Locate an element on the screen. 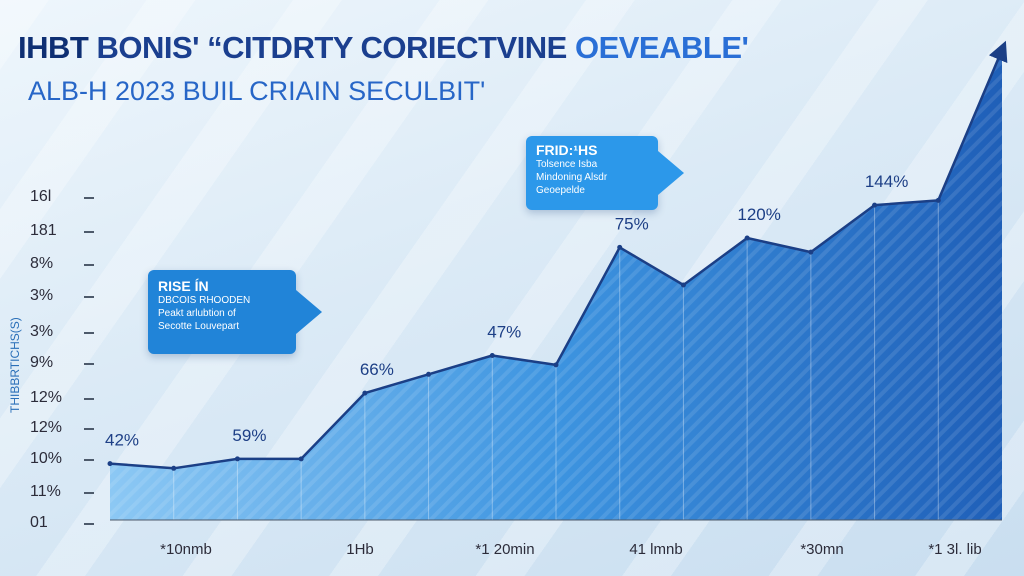  callout-title: FRID:¹HS is located at coordinates (567, 150).